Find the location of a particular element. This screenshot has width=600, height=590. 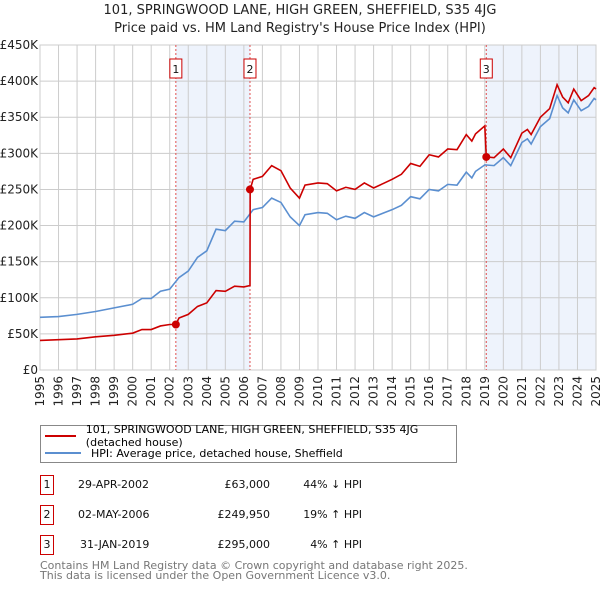

x-tick-label: 2008 is located at coordinates (281, 391).